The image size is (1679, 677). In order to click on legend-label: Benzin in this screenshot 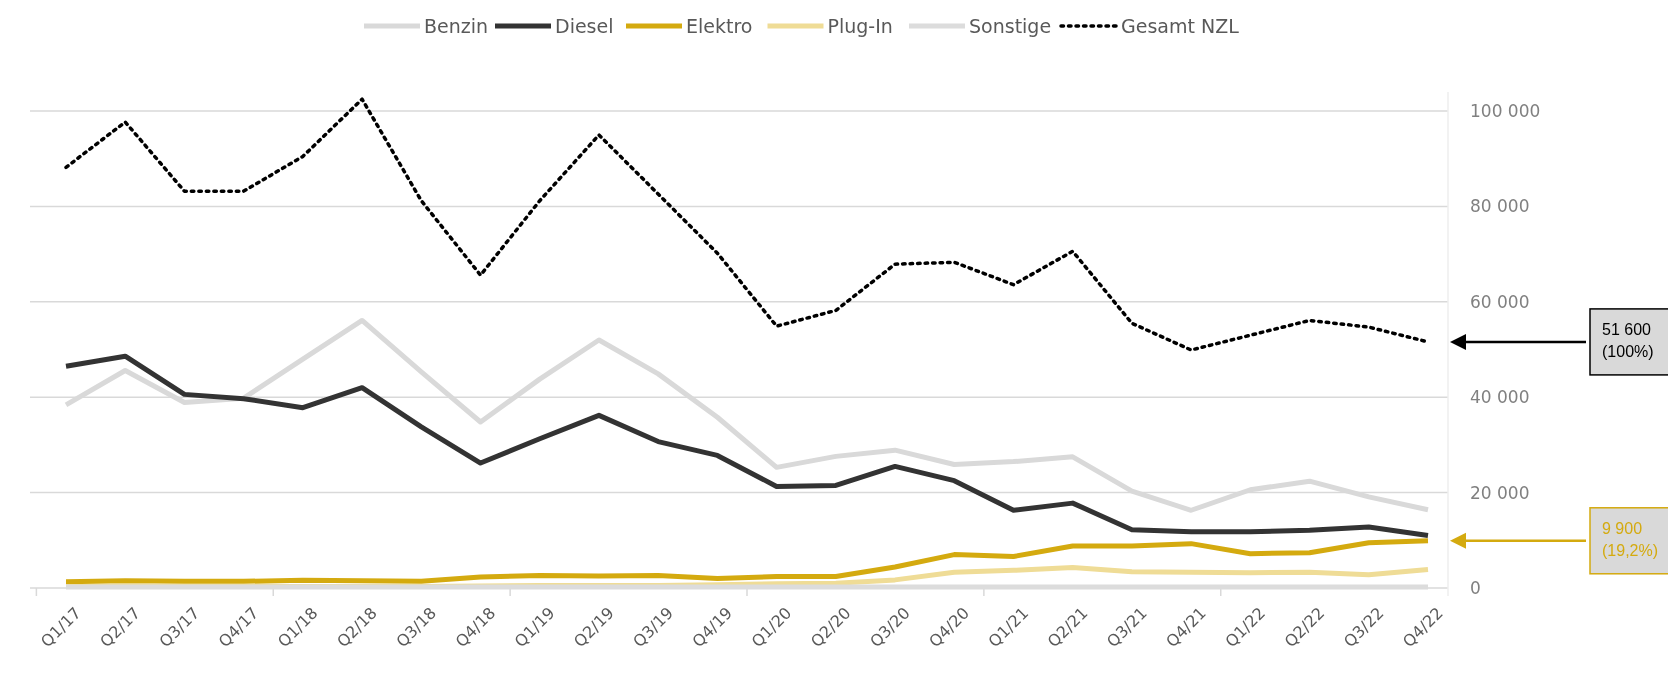, I will do `click(456, 25)`.